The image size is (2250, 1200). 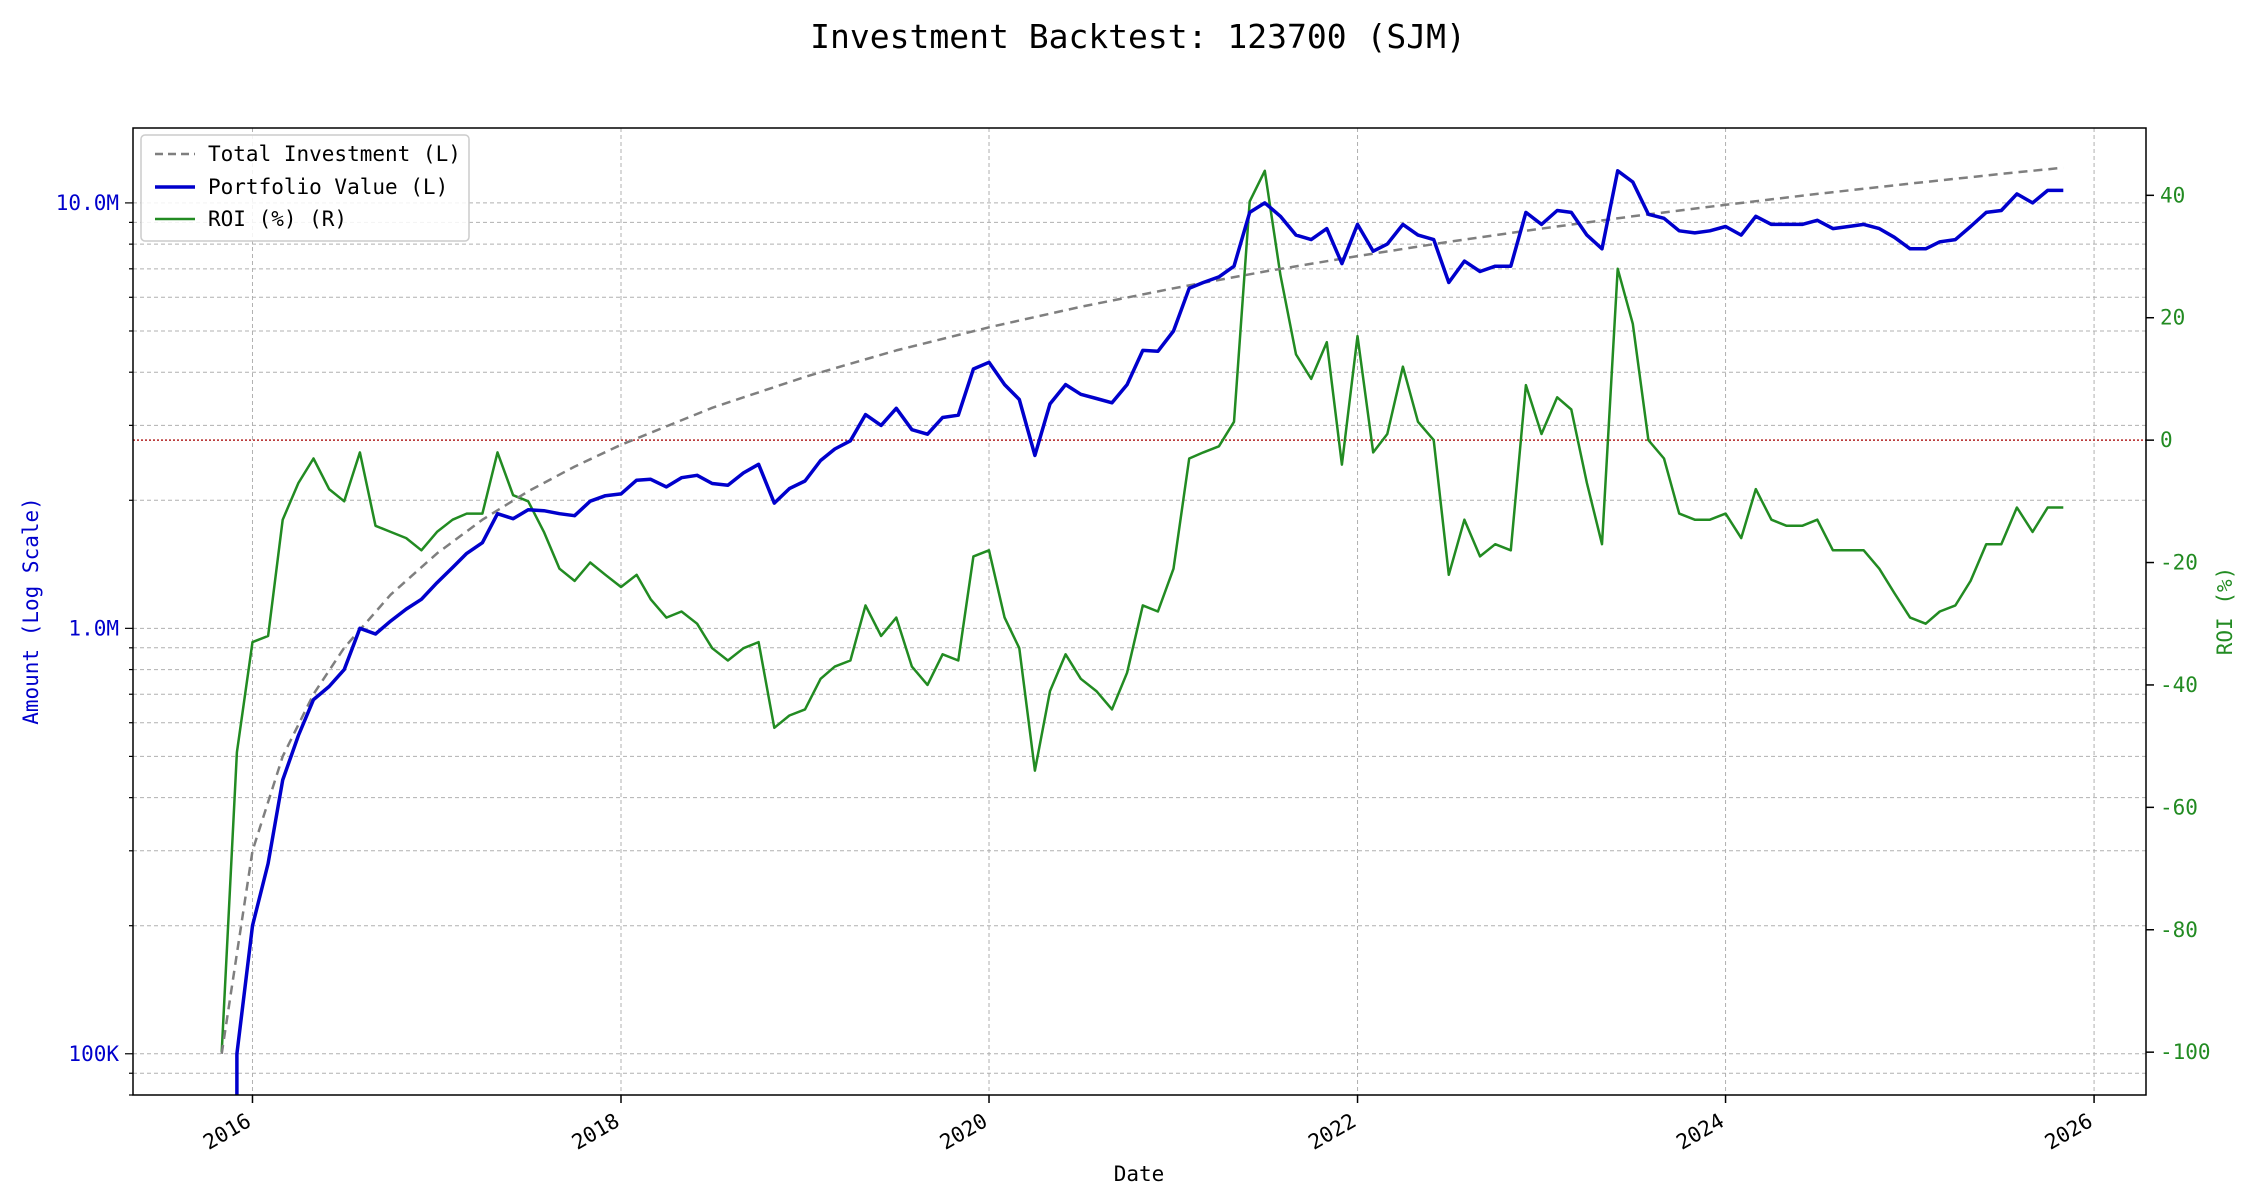 What do you see at coordinates (277, 219) in the screenshot?
I see `legend-label-roi: ROI (%) (R)` at bounding box center [277, 219].